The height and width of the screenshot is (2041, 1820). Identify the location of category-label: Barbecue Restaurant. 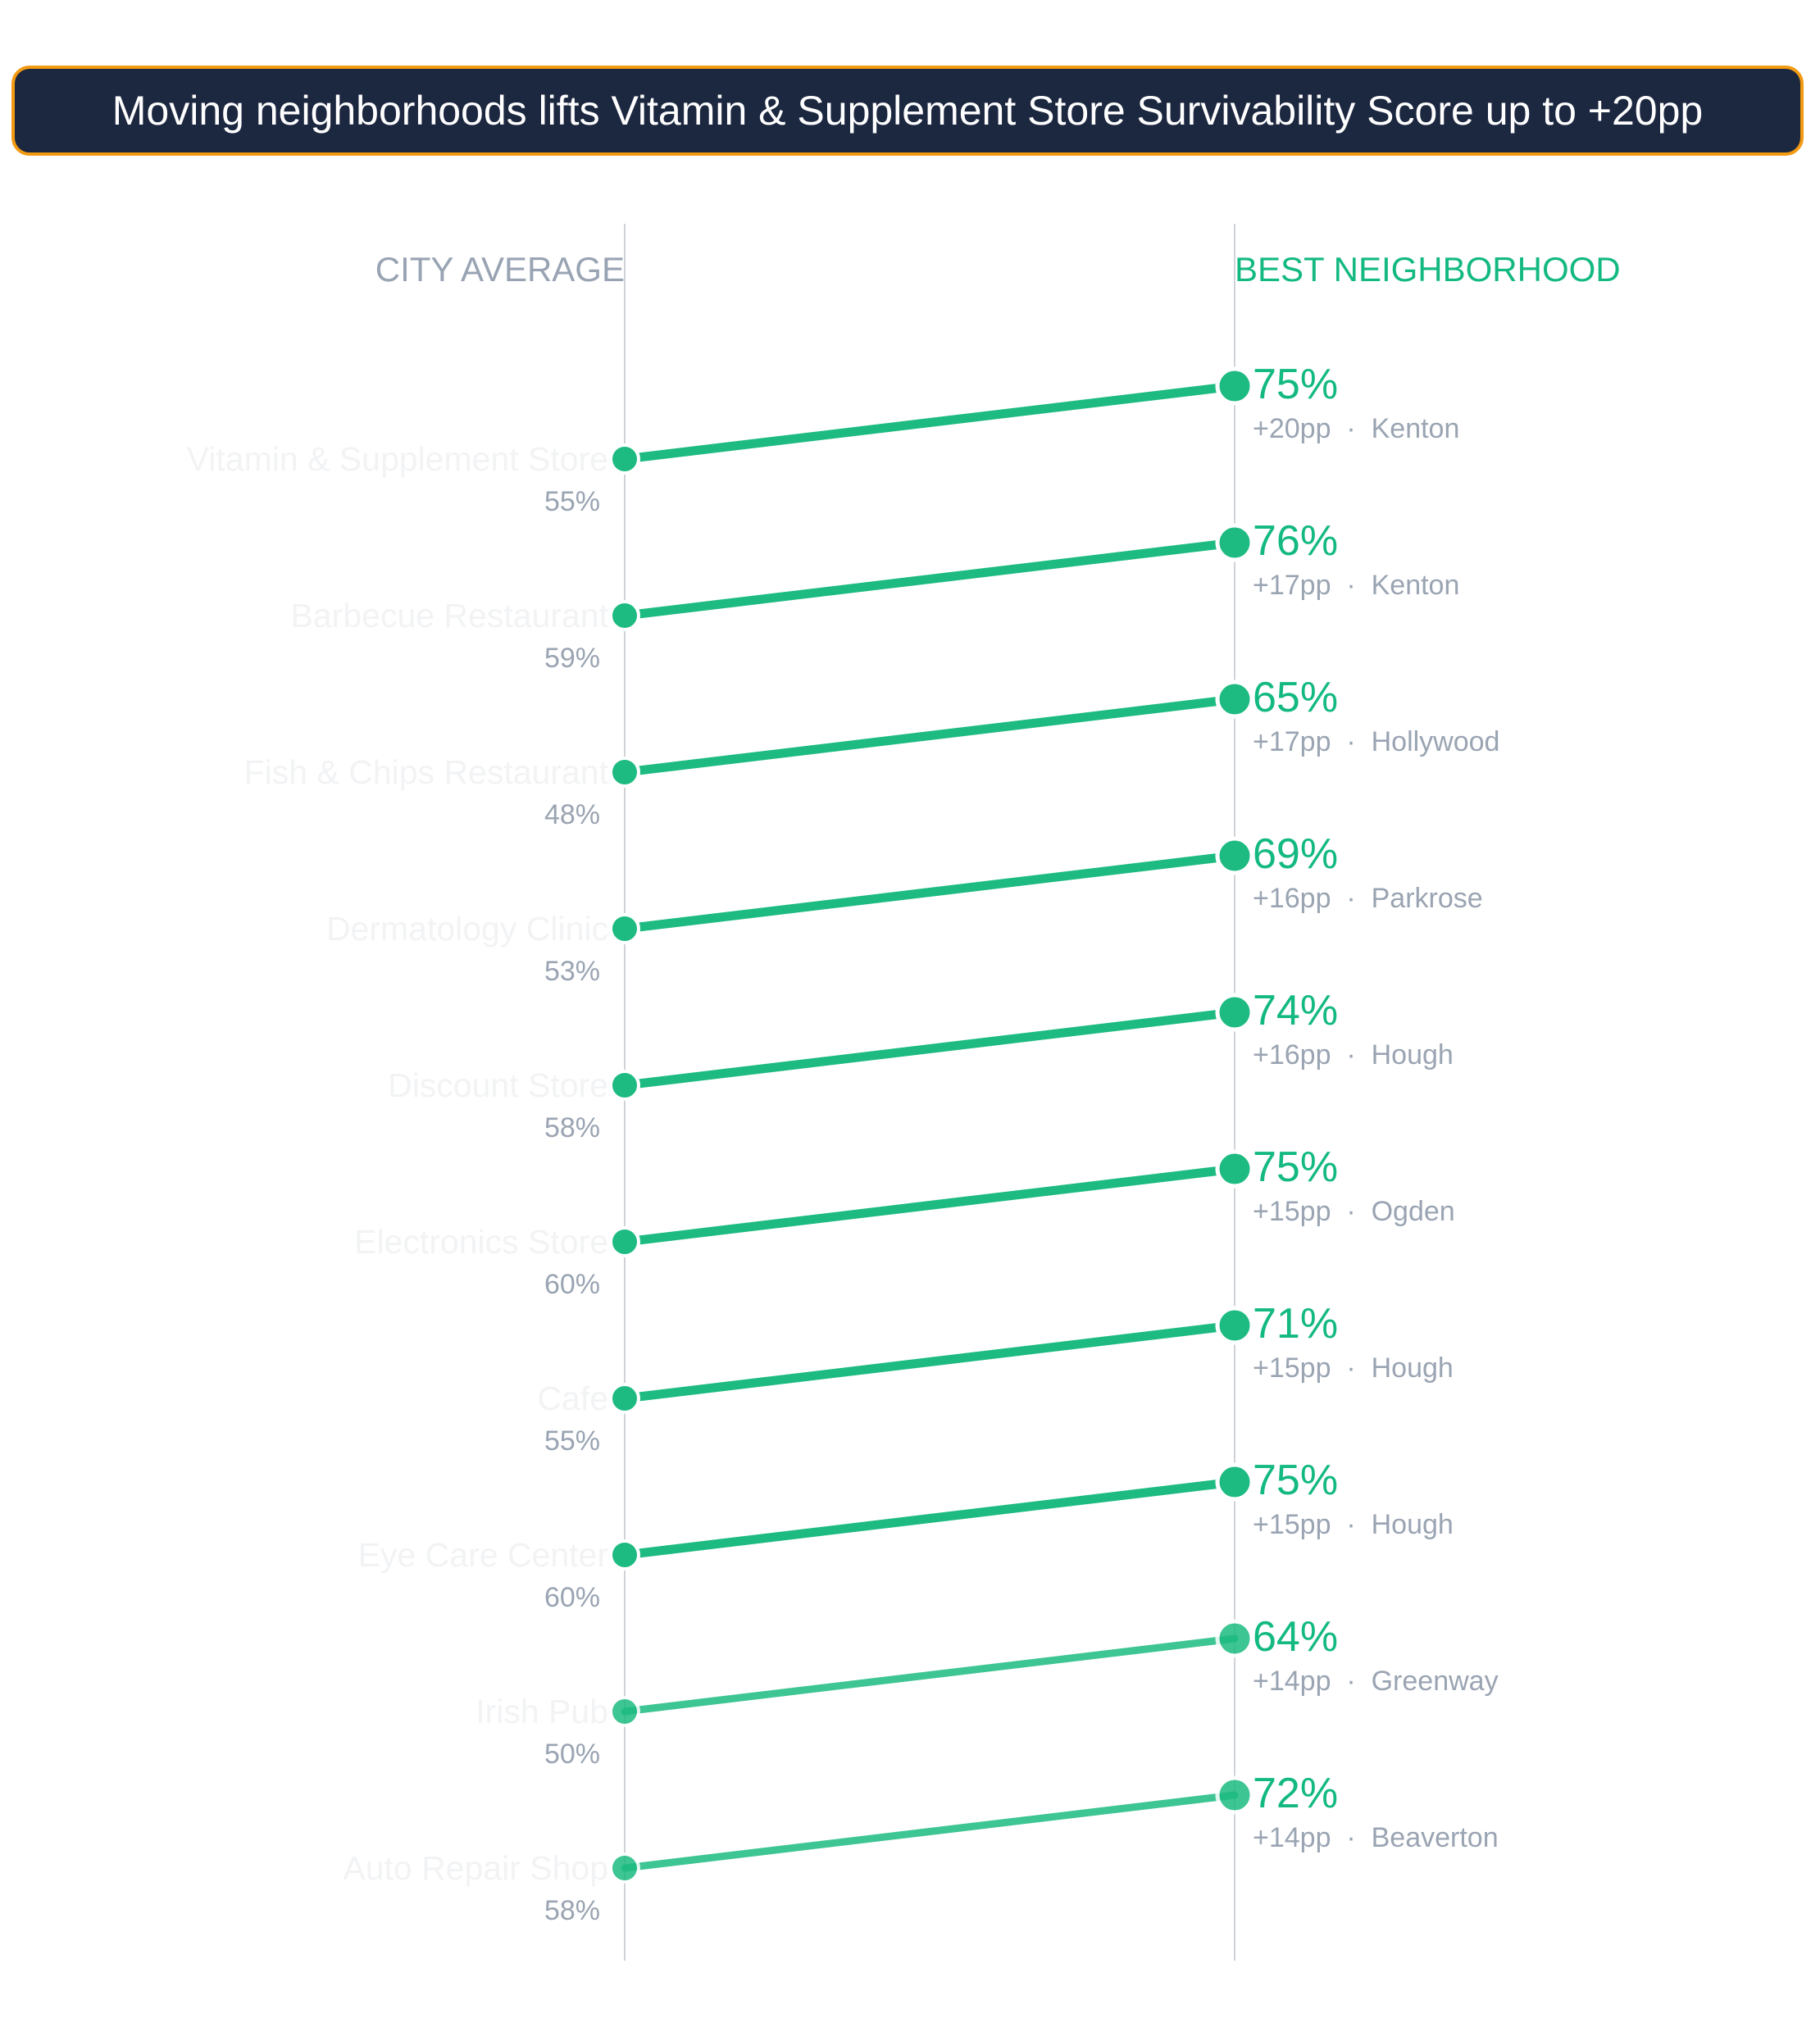
(450, 615).